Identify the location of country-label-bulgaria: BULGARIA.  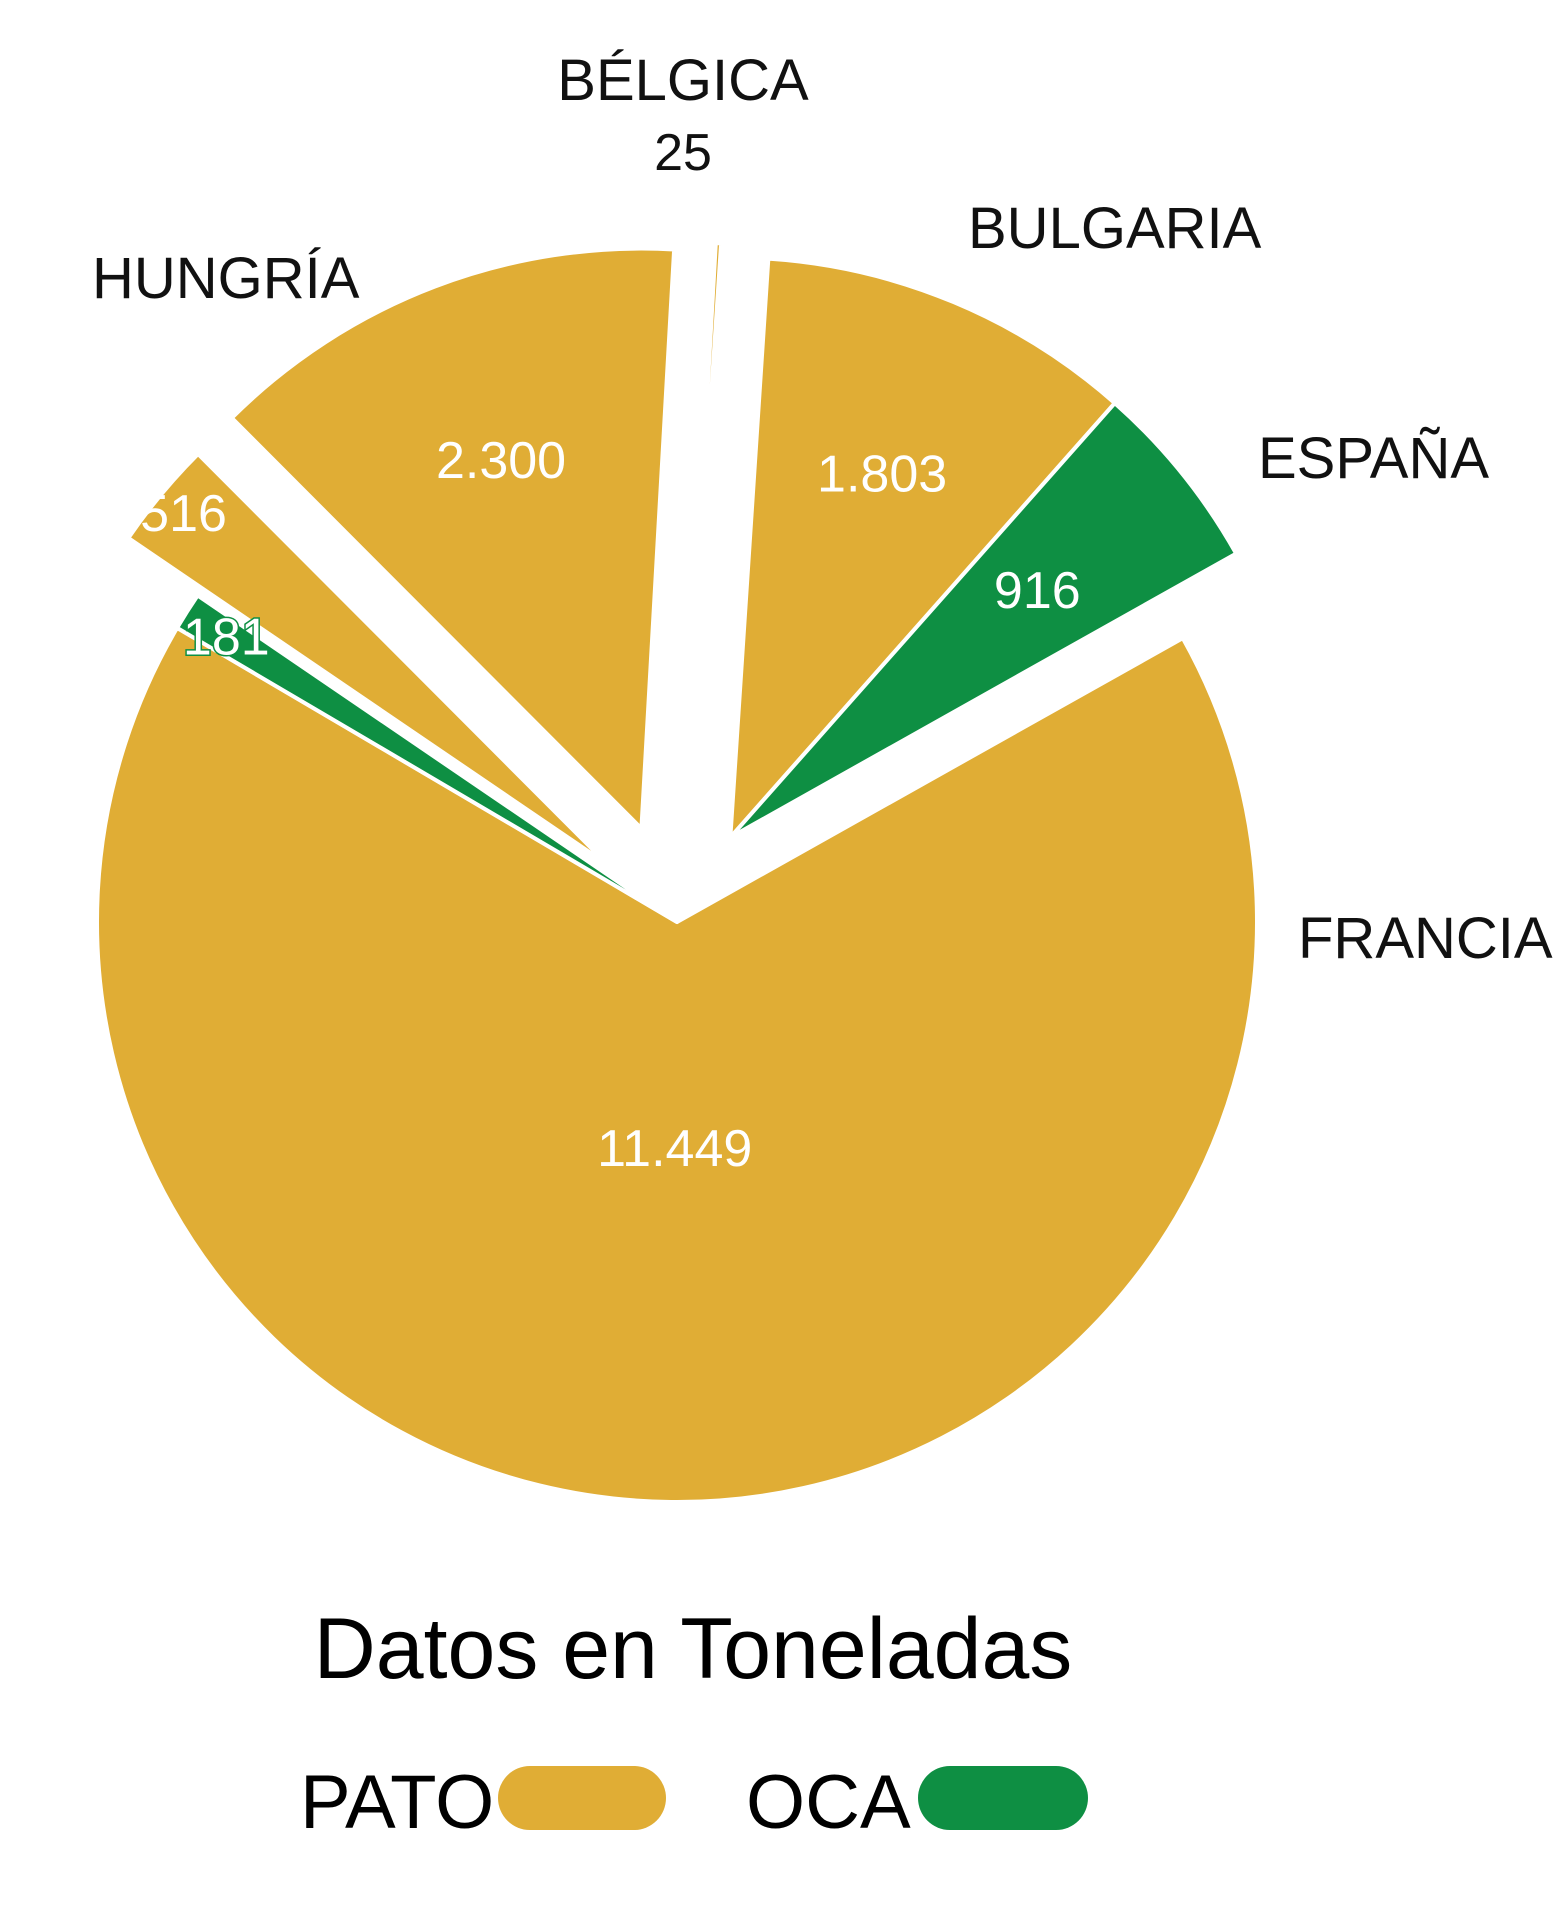
(1115, 228).